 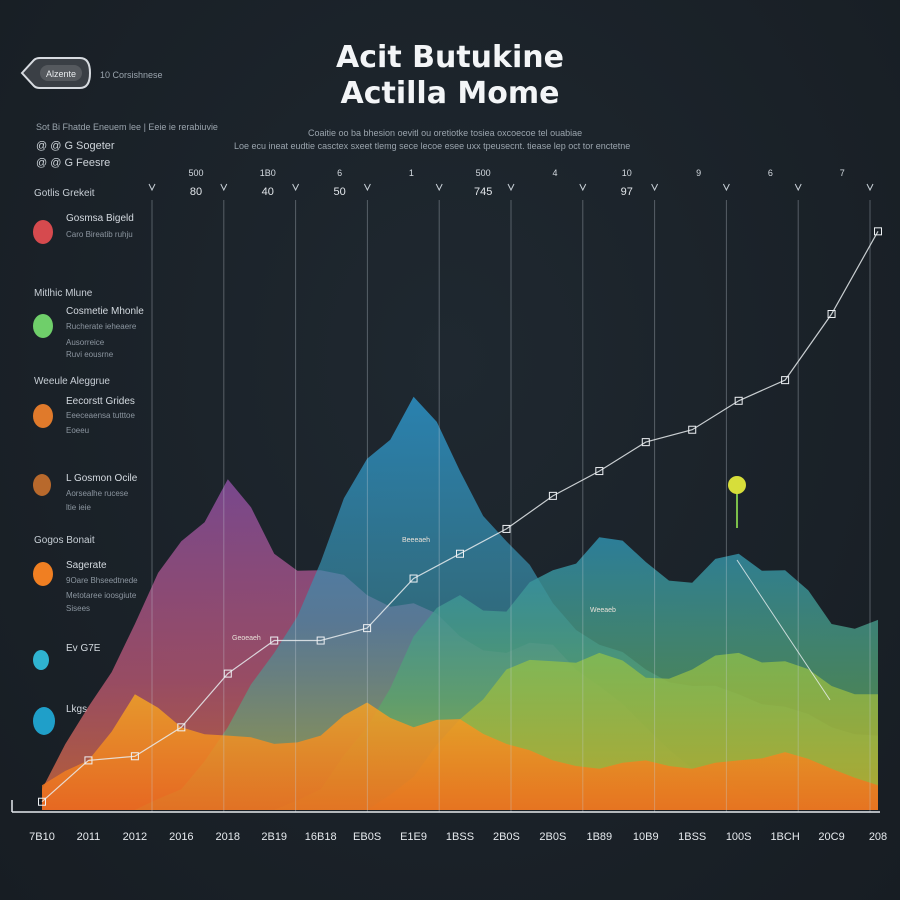 What do you see at coordinates (737, 485) in the screenshot?
I see `highlight-marker` at bounding box center [737, 485].